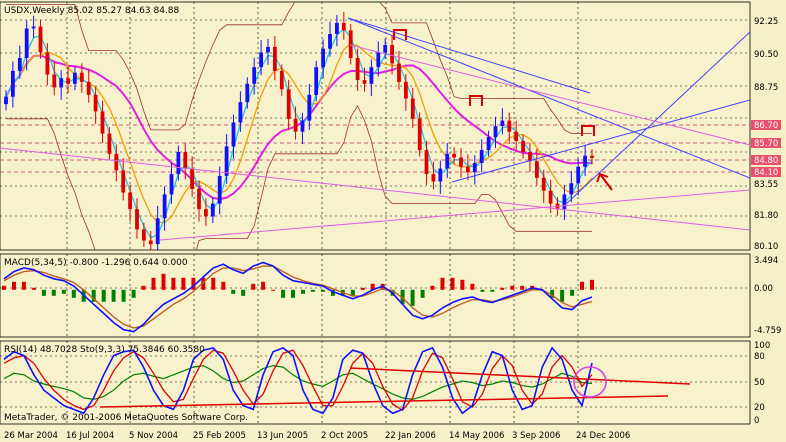  I want to click on price-axis: 92.25 90.50 88.75 83.55 81.80 80.10, so click(766, 134).